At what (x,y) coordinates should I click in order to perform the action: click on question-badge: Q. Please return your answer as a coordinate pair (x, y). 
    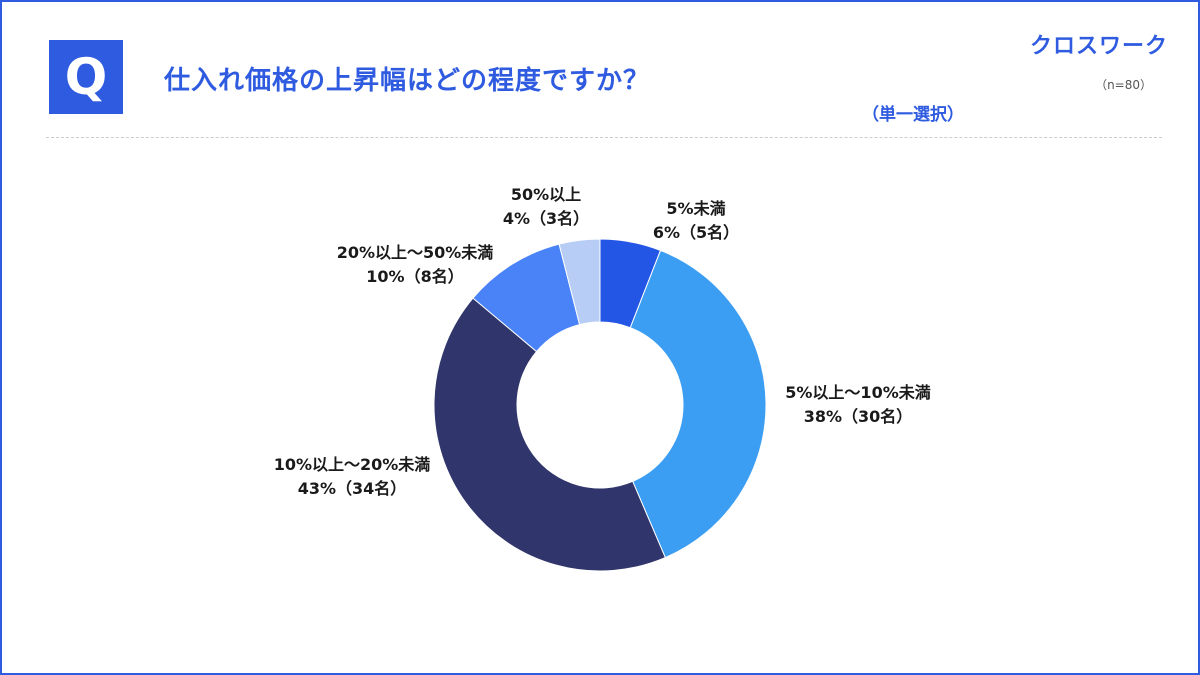
    Looking at the image, I should click on (86, 77).